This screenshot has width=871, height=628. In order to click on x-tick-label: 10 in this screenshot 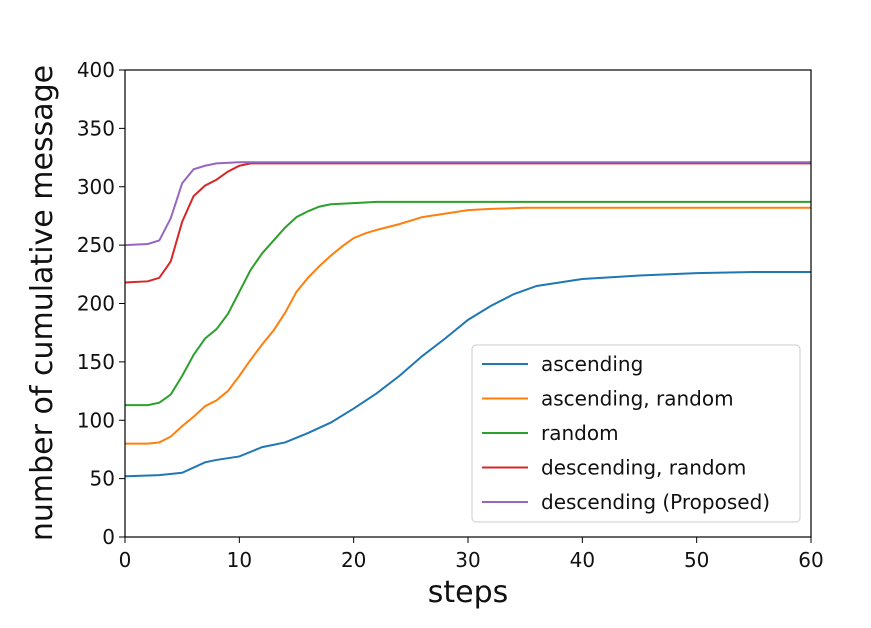, I will do `click(239, 560)`.